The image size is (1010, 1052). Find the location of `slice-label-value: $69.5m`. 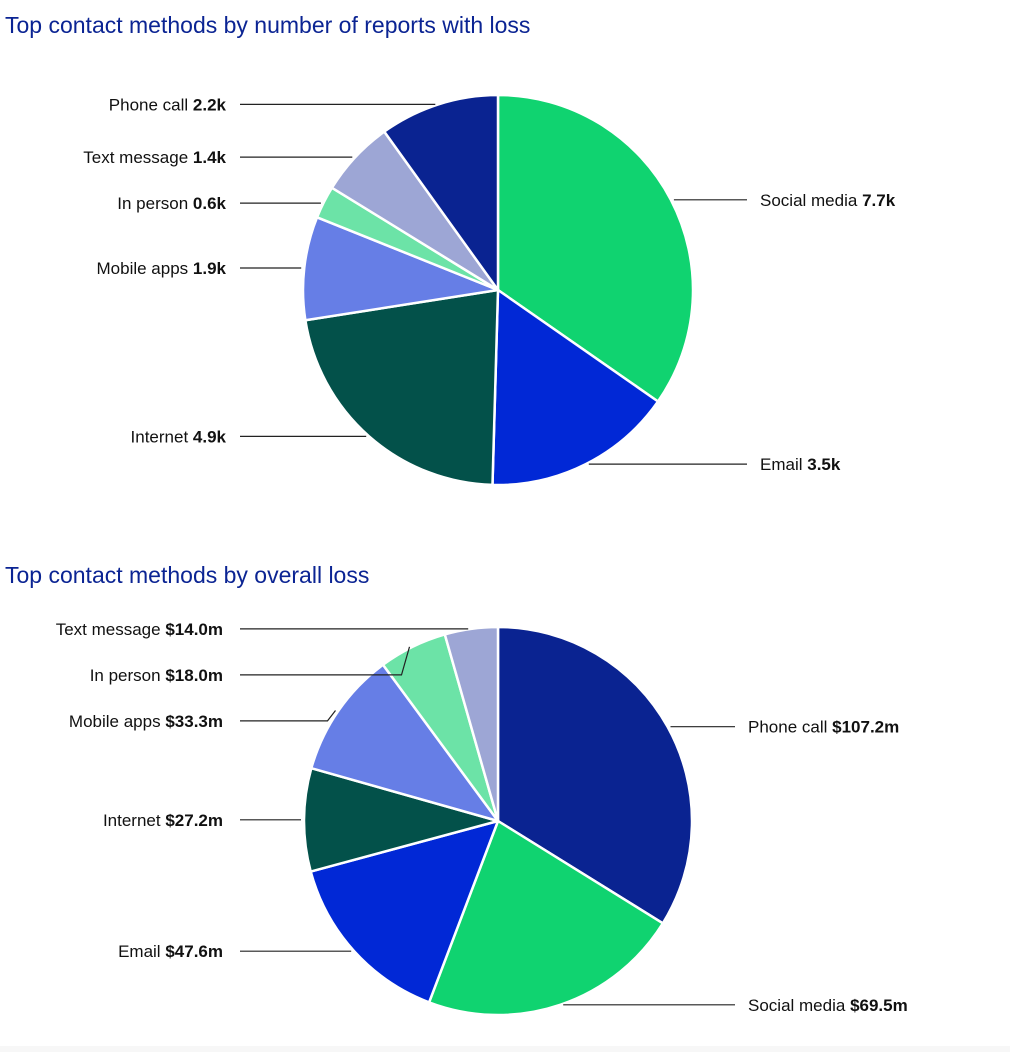

slice-label-value: $69.5m is located at coordinates (879, 1005).